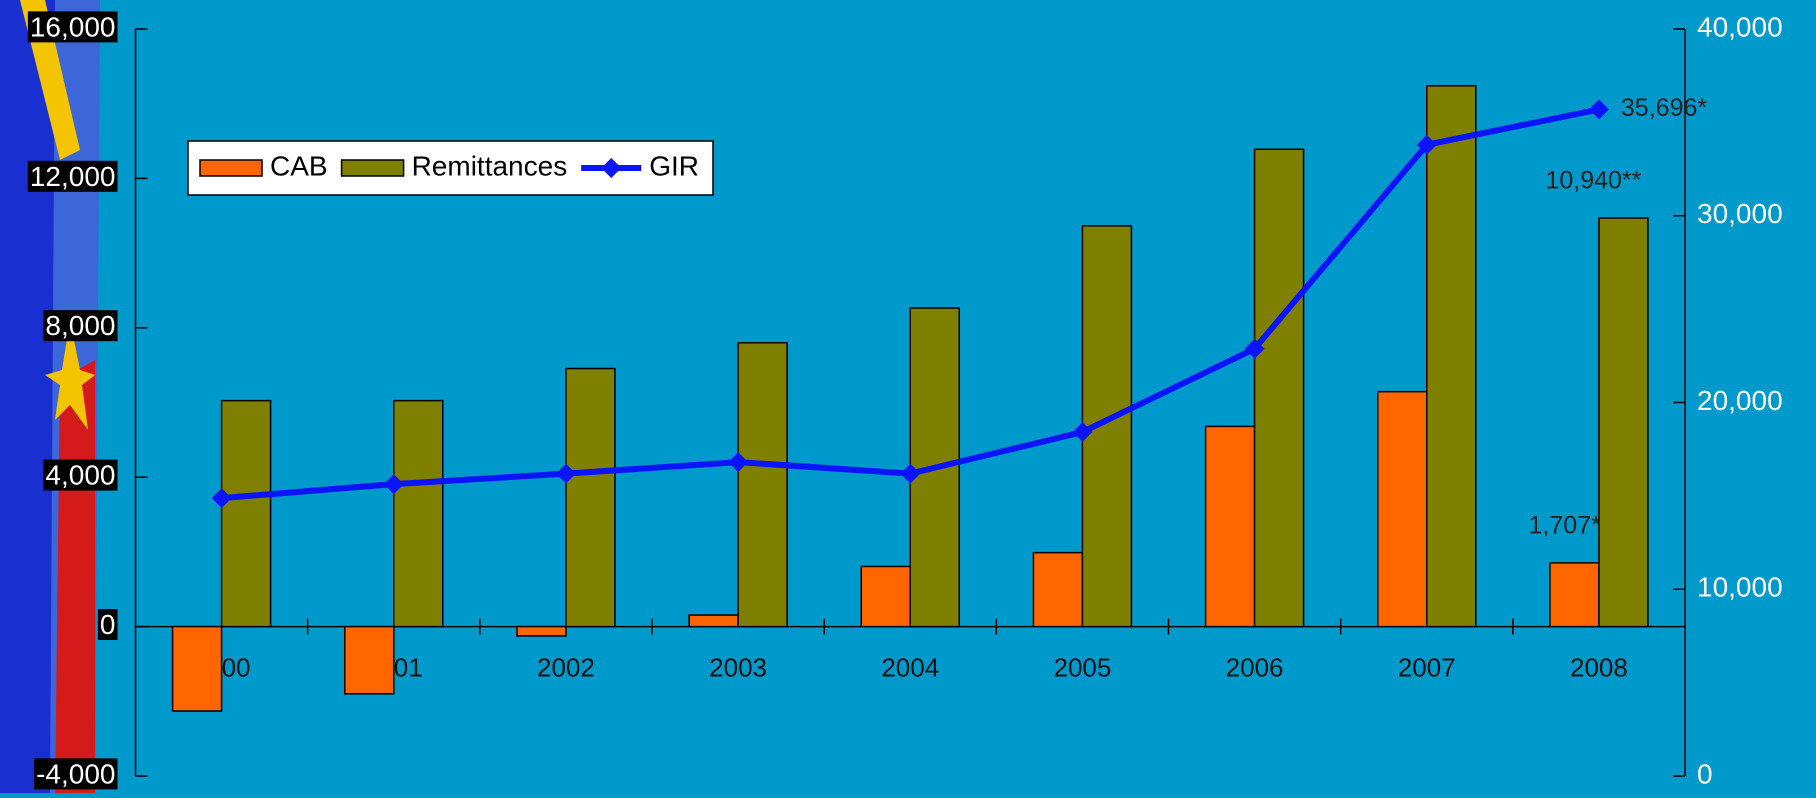 The width and height of the screenshot is (1816, 798). I want to click on x-tick-label: 2005, so click(1082, 667).